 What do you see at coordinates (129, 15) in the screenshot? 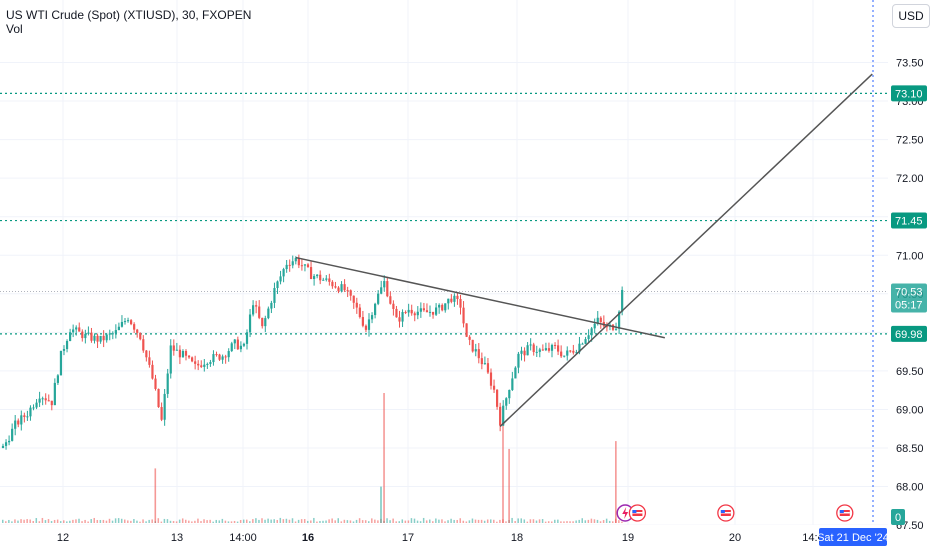
I see `symbol-title: US WTI Crude (Spot) (XTIUSD), 30, FXOPEN` at bounding box center [129, 15].